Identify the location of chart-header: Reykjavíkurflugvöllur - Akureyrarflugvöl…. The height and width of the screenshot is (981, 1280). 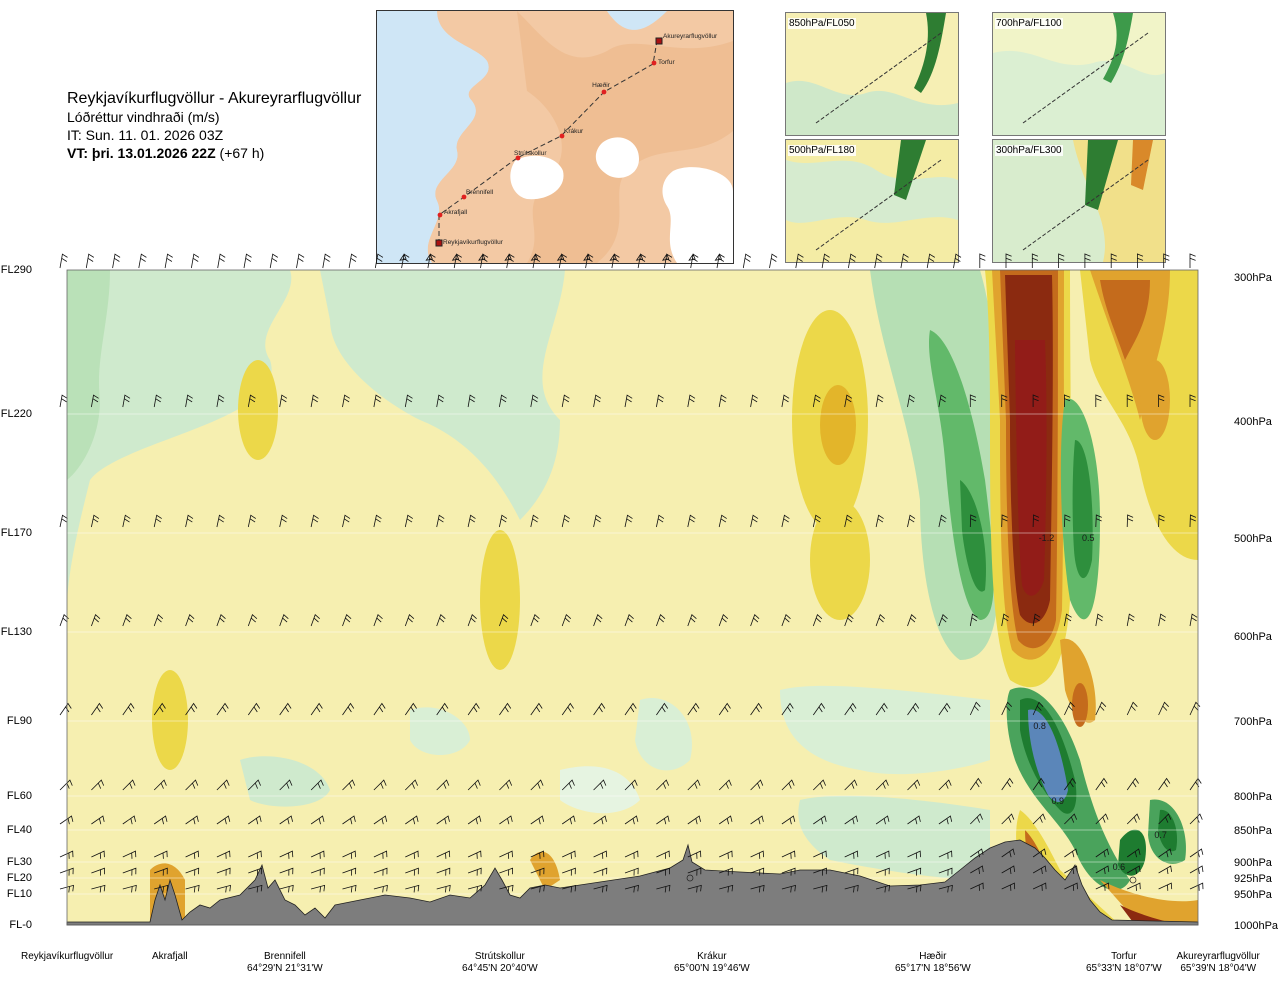
(214, 126).